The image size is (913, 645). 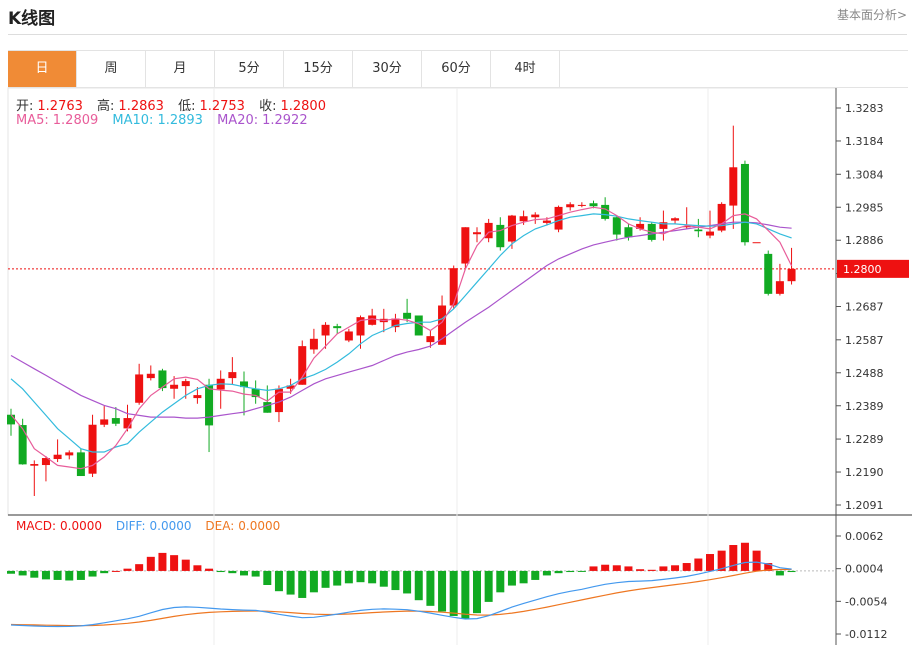 I want to click on macd-label: MACD:, so click(x=36, y=526).